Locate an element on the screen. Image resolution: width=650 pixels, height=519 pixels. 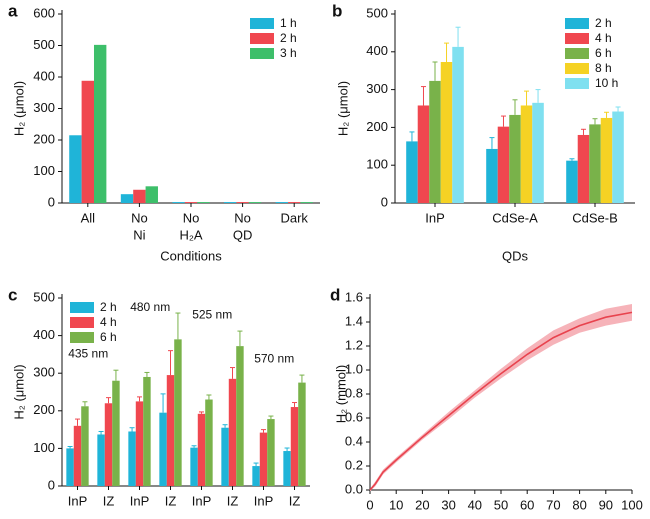
x-tick-label: 60 is located at coordinates (527, 504).